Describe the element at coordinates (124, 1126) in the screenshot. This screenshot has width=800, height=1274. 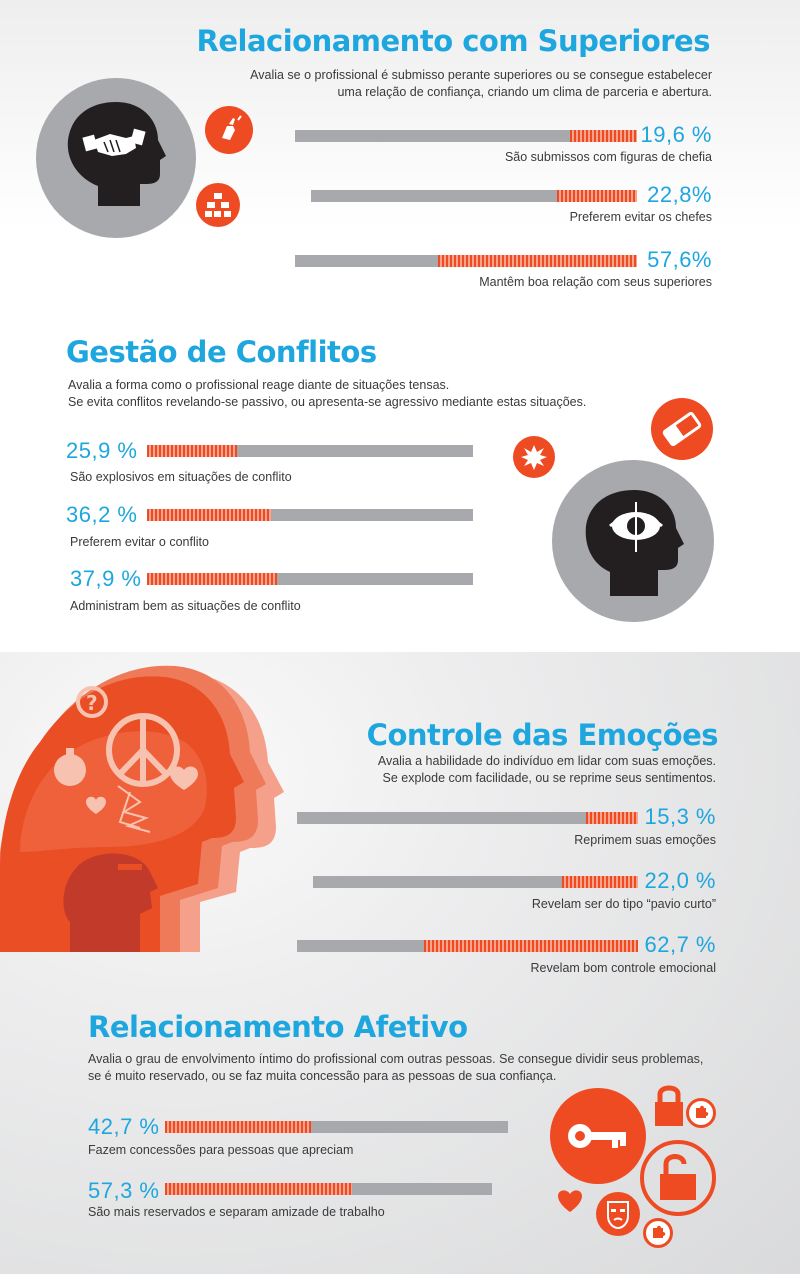
I see `percent-value: 42,7 %` at that location.